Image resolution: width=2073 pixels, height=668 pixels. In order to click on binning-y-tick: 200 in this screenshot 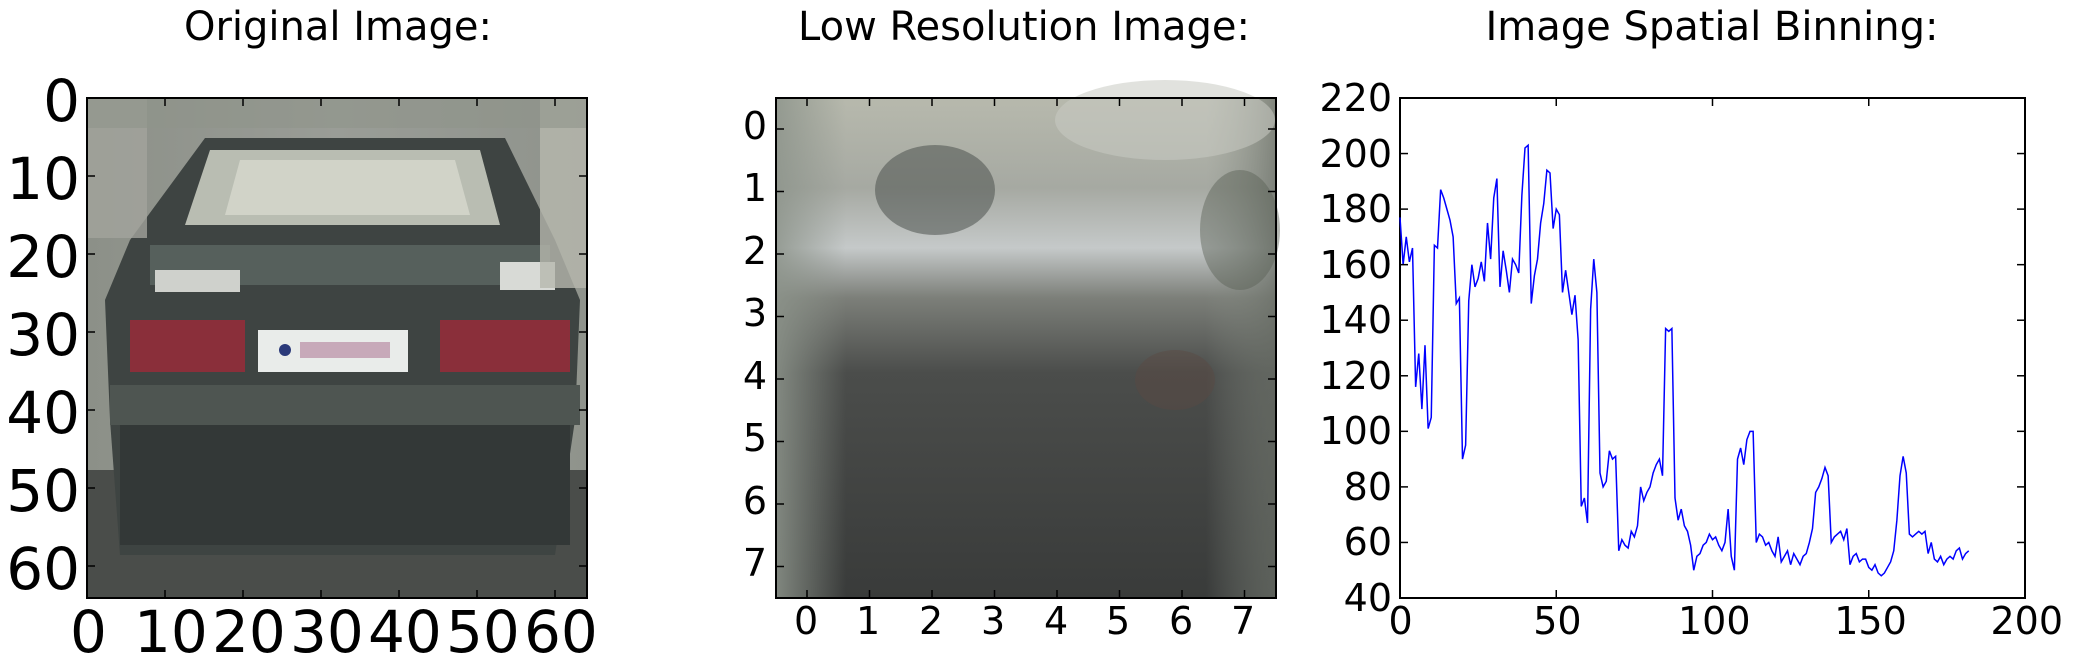, I will do `click(1355, 153)`.